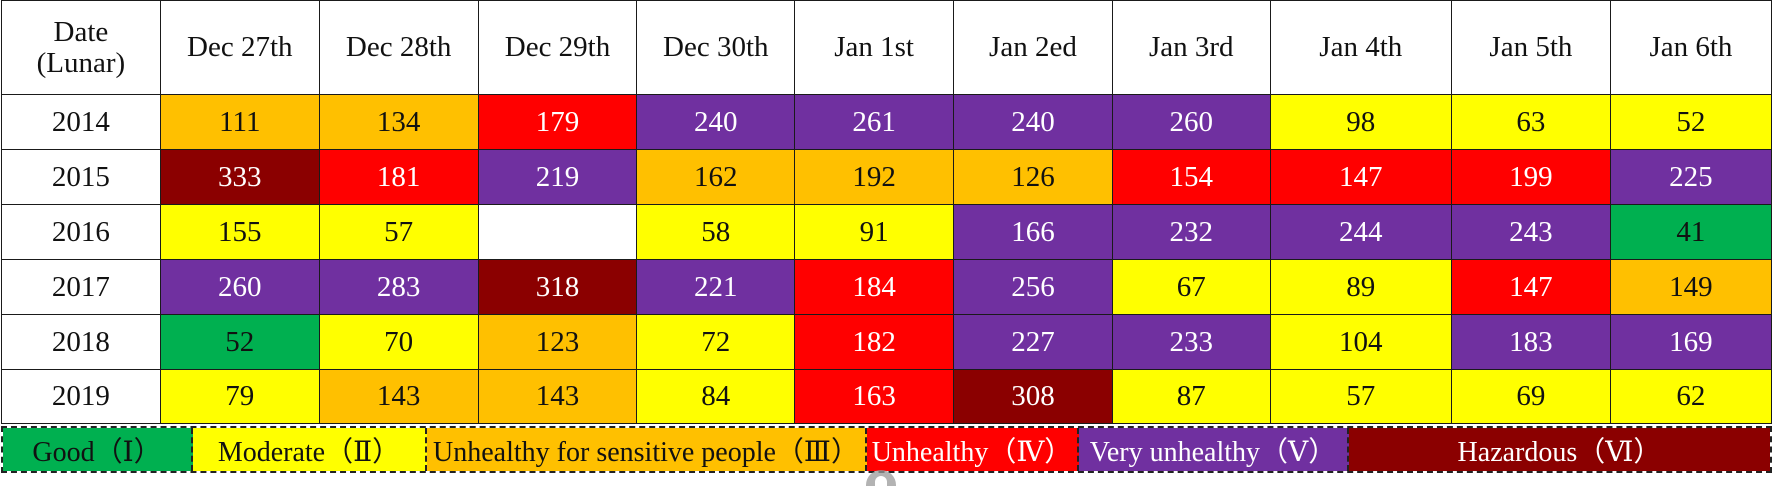 This screenshot has height=486, width=1772. What do you see at coordinates (716, 177) in the screenshot?
I see `aqi-cell: 162` at bounding box center [716, 177].